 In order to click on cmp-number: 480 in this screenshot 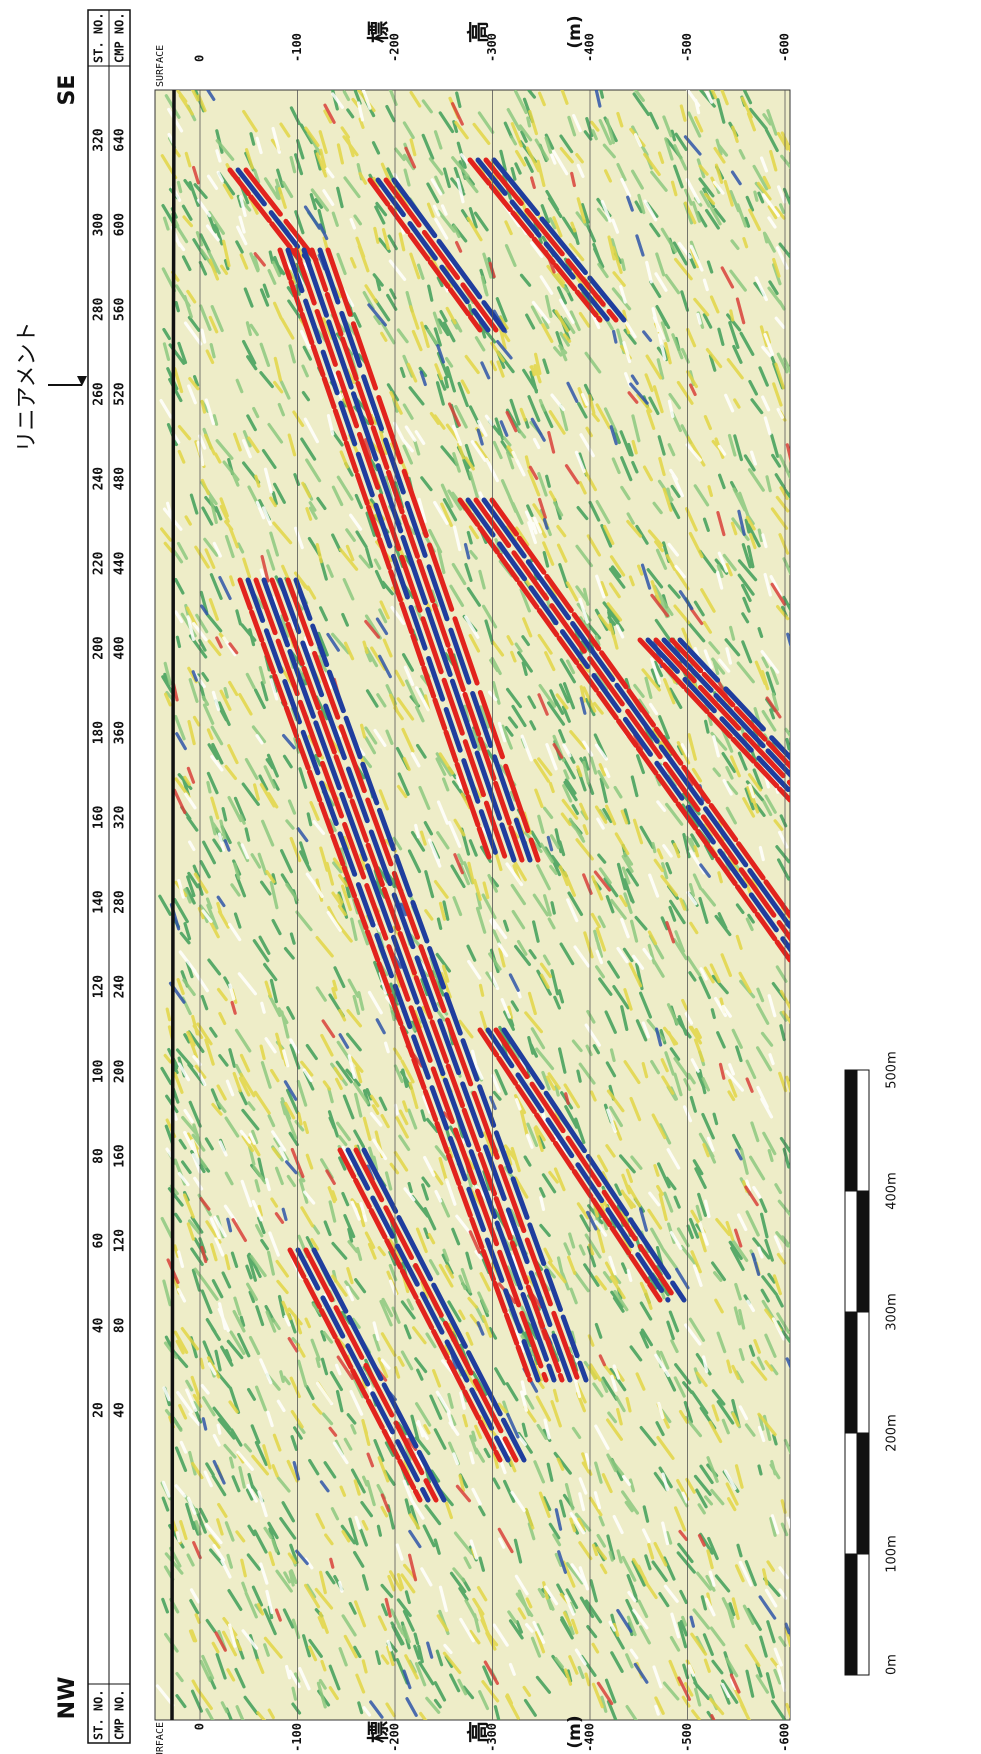, I will do `click(120, 479)`.